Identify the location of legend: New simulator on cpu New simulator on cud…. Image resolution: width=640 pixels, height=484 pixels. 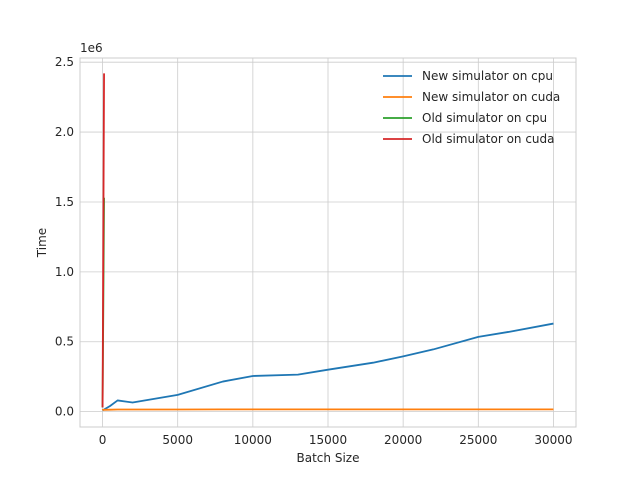
(471, 107).